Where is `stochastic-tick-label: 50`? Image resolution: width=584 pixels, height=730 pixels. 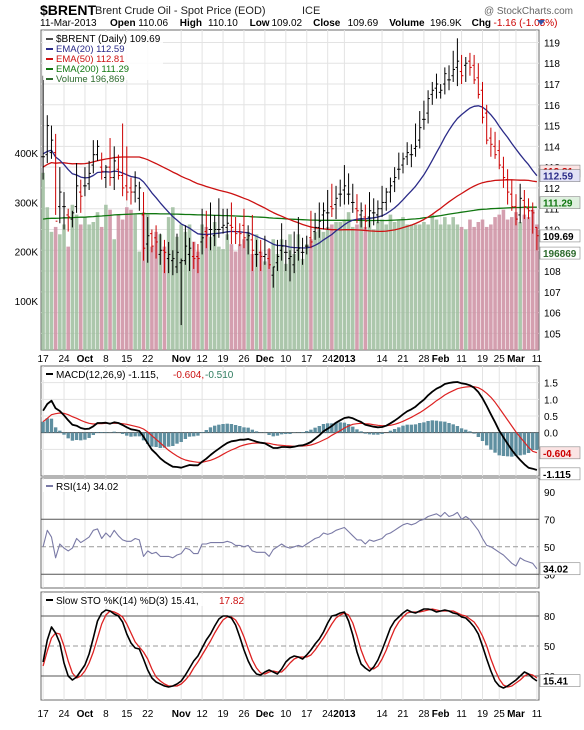
stochastic-tick-label: 50 is located at coordinates (550, 647).